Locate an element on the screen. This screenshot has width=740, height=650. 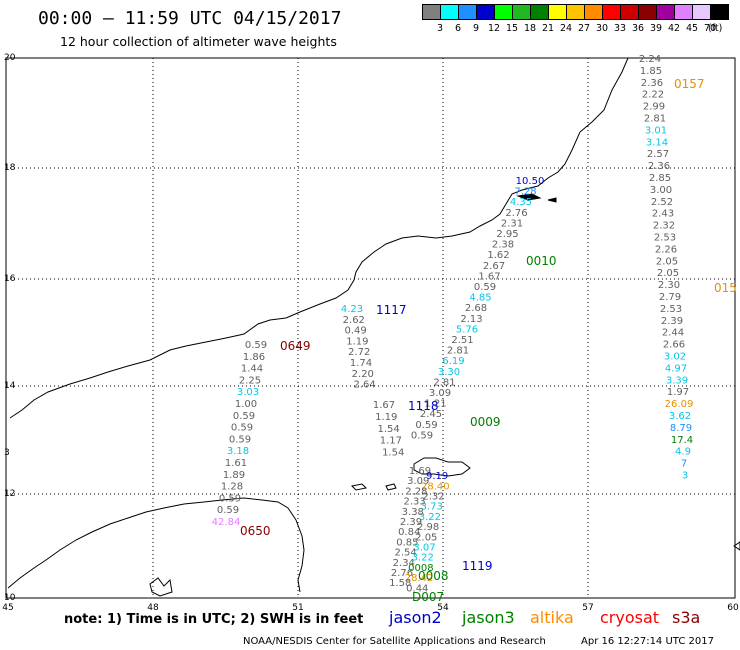
track-value-label: 2.51 is located at coordinates (462, 340).